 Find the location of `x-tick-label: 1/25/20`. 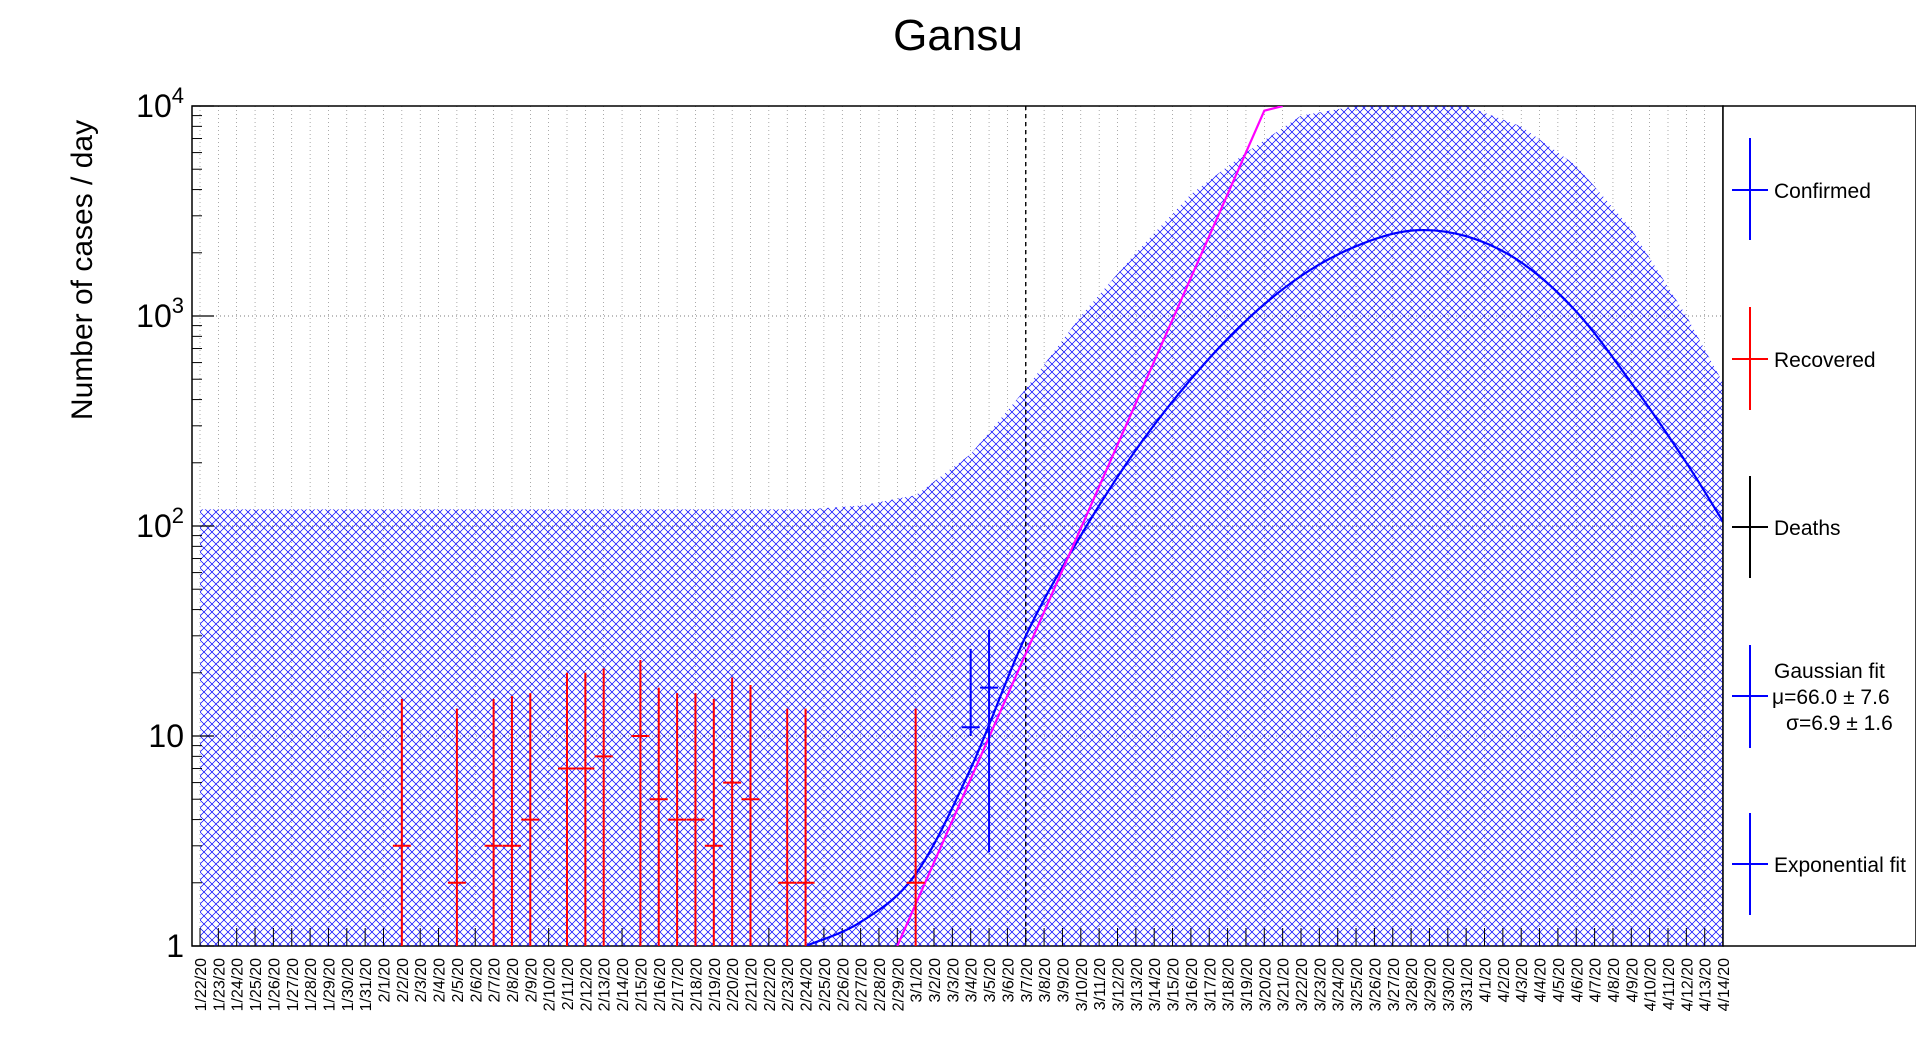

x-tick-label: 1/25/20 is located at coordinates (256, 984).